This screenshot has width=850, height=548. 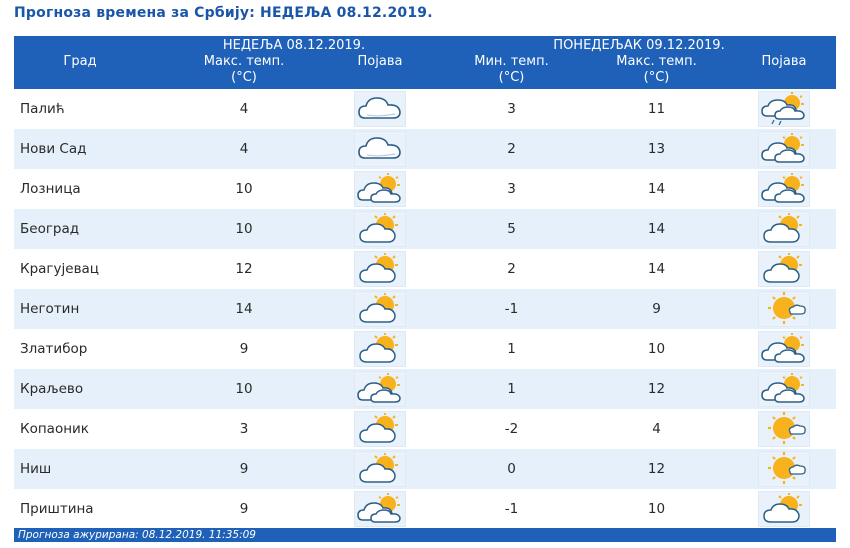 What do you see at coordinates (425, 349) in the screenshot?
I see `table-row: Златибор 9 1 10` at bounding box center [425, 349].